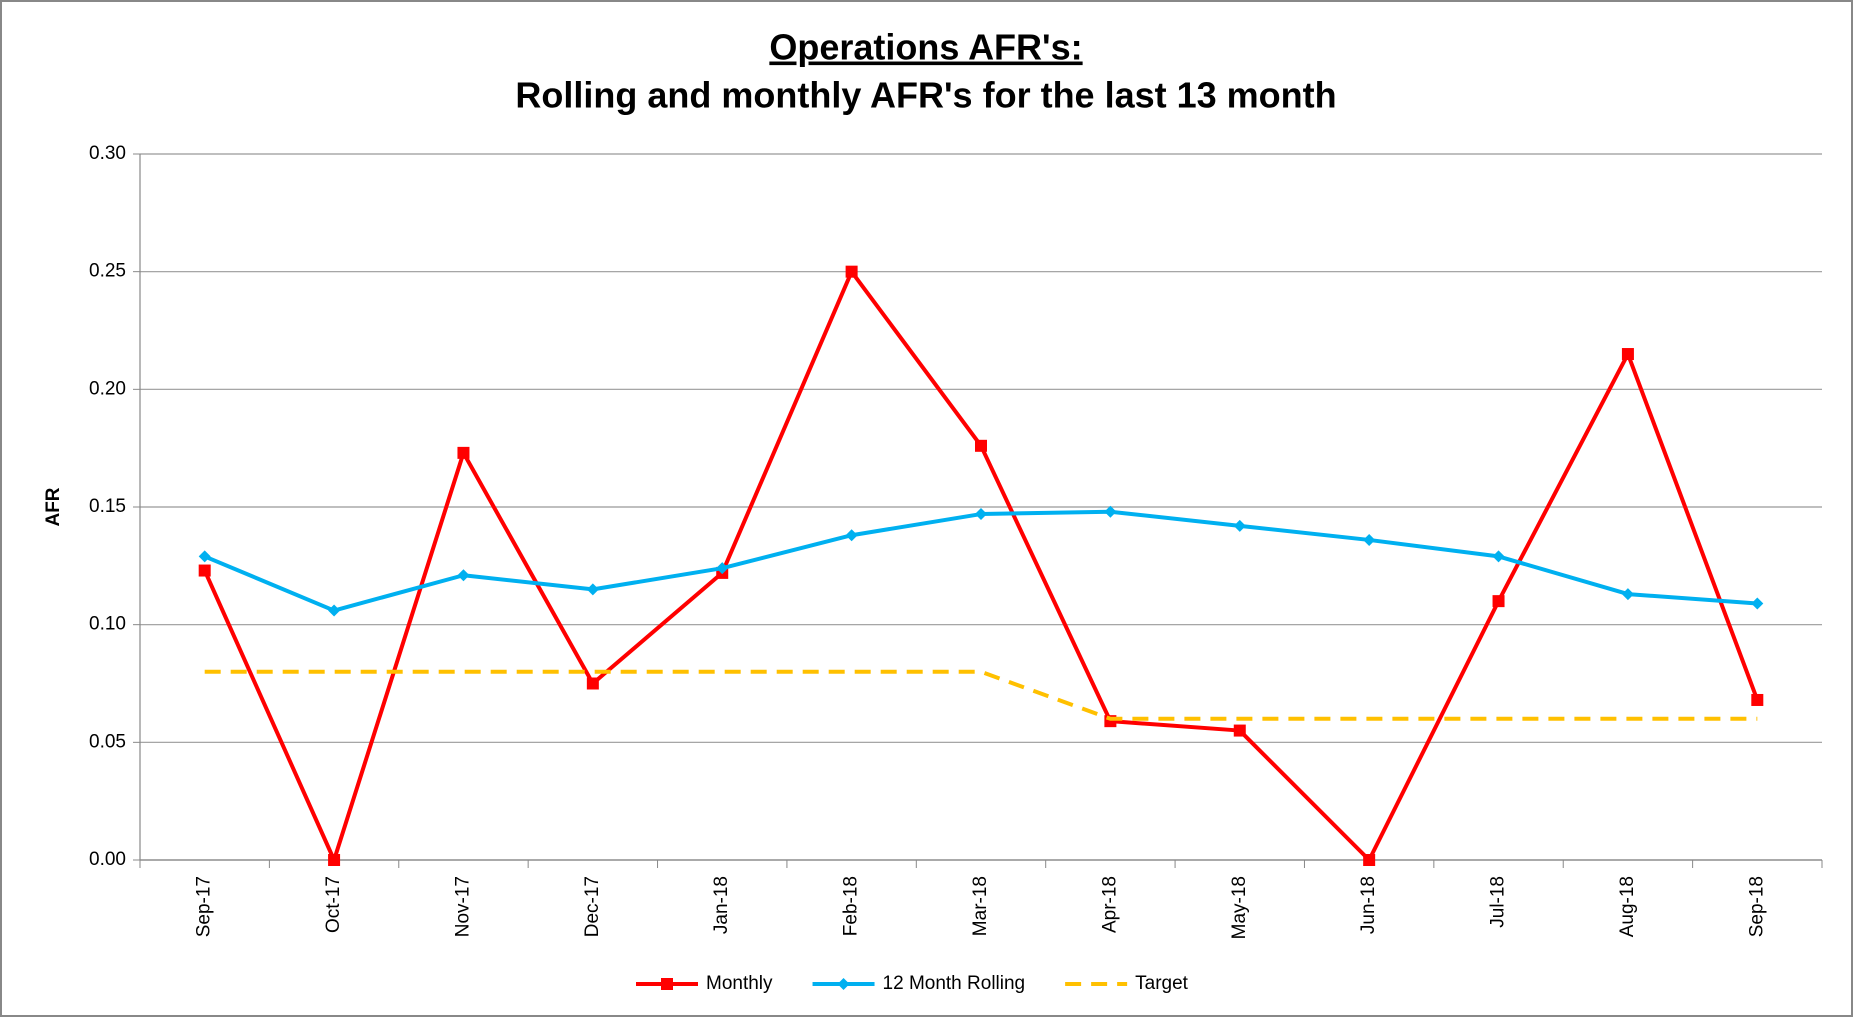 The height and width of the screenshot is (1017, 1853). Describe the element at coordinates (981, 695) in the screenshot. I see `series-line` at that location.